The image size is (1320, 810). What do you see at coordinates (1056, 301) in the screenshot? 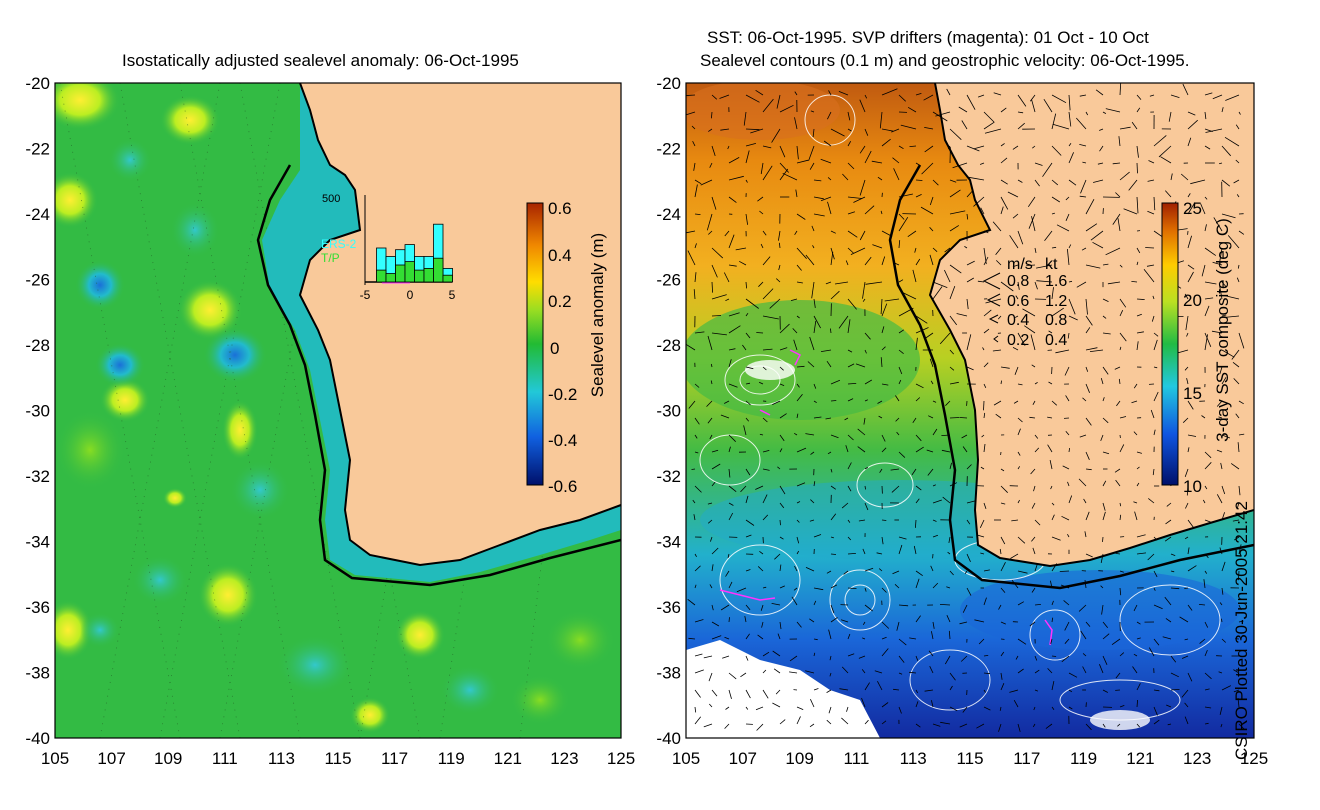
I see `velocity-legend-kt: 1.2` at bounding box center [1056, 301].